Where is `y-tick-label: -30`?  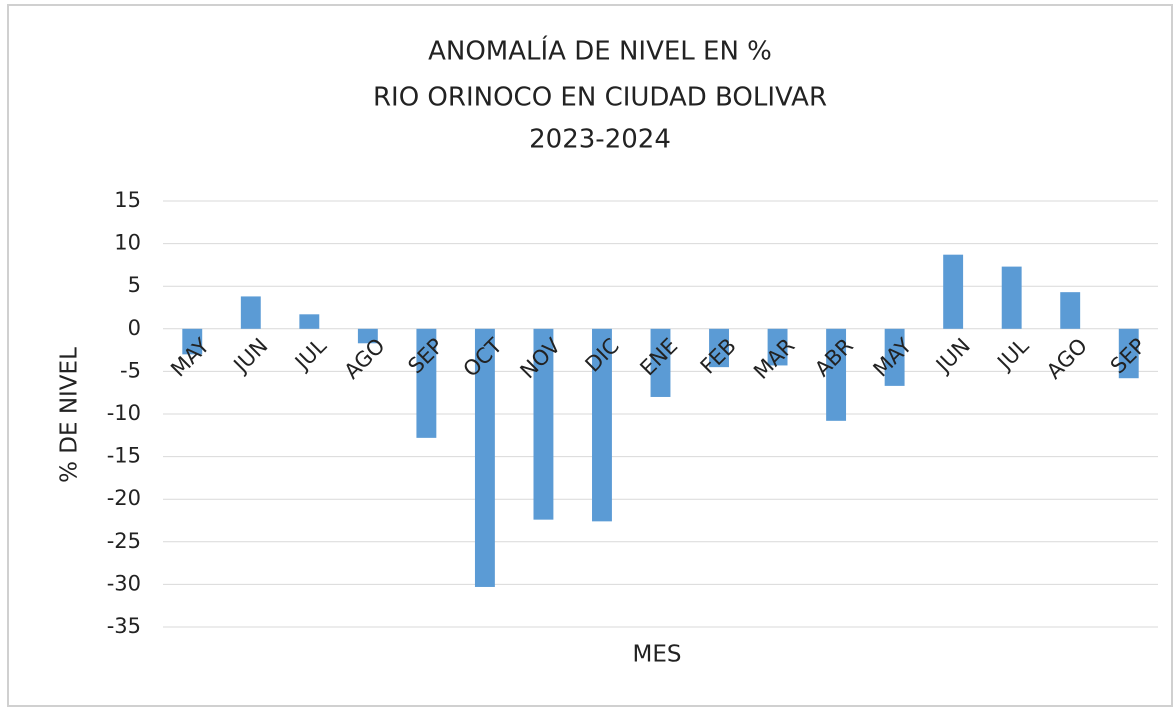 y-tick-label: -30 is located at coordinates (124, 583).